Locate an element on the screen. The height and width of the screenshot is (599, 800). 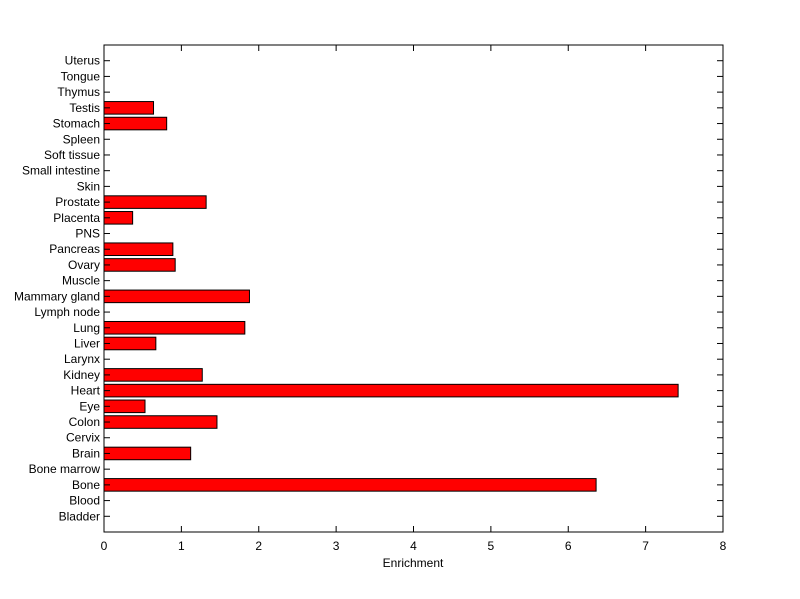
y-tick-label: Muscle is located at coordinates (81, 281).